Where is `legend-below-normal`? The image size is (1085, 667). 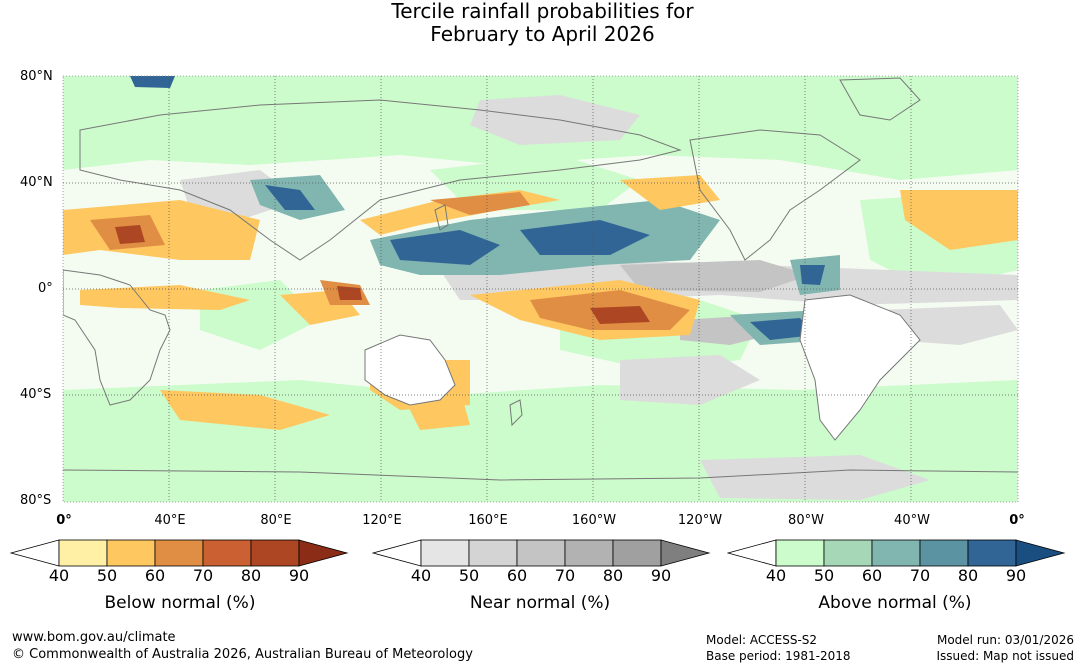
legend-below-normal is located at coordinates (180, 553).